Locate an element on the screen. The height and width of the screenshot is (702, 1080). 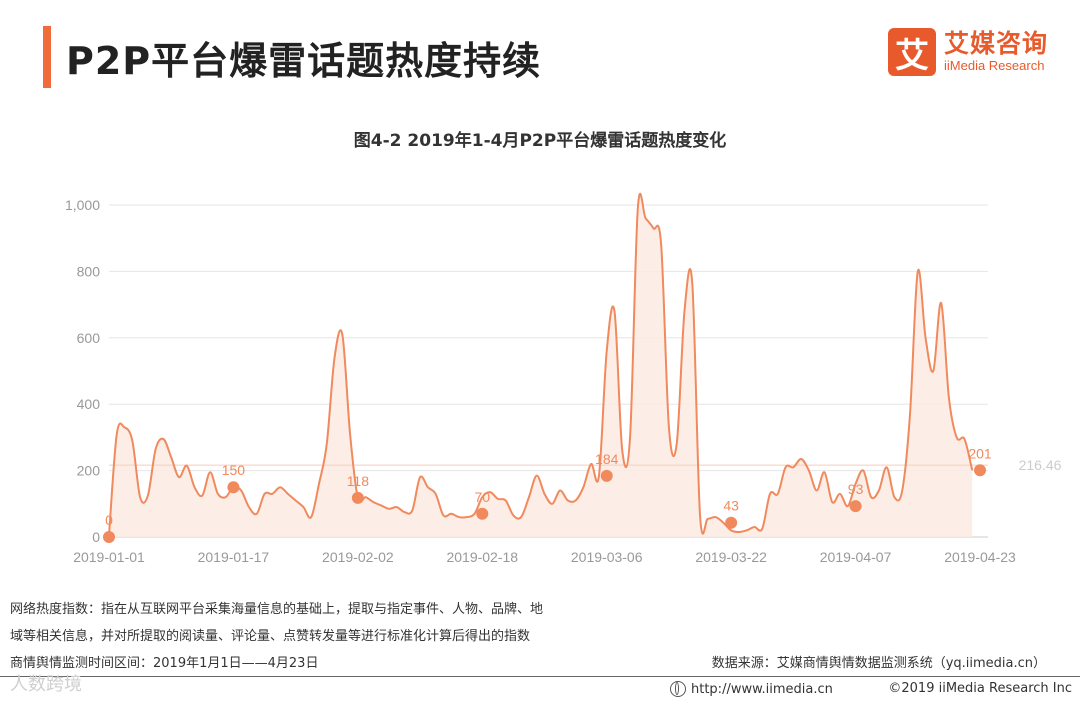
note-monitor-period: 商情舆情监测时间区间：2019年1月1日——4月23日 is located at coordinates (164, 663).